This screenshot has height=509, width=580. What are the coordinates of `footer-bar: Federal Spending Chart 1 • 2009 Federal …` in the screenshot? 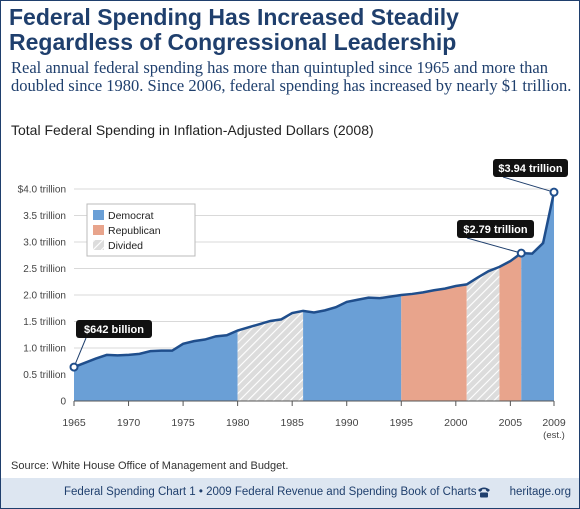 It's located at (290, 493).